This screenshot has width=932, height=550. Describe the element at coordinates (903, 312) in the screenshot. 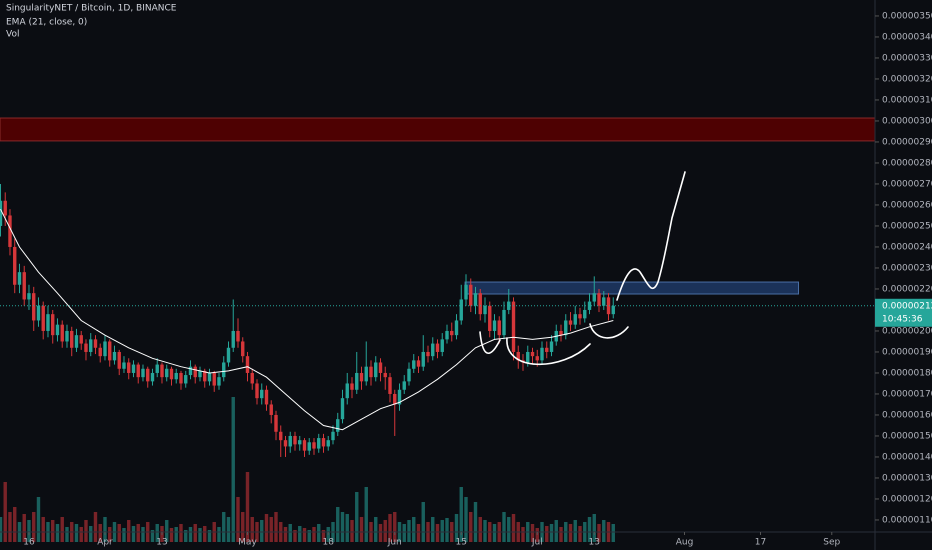

I see `last-price-box` at that location.